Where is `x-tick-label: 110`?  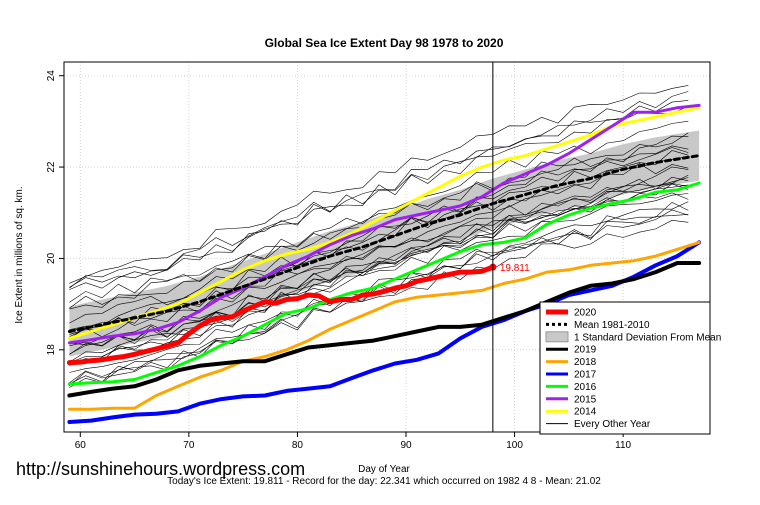 x-tick-label: 110 is located at coordinates (623, 445).